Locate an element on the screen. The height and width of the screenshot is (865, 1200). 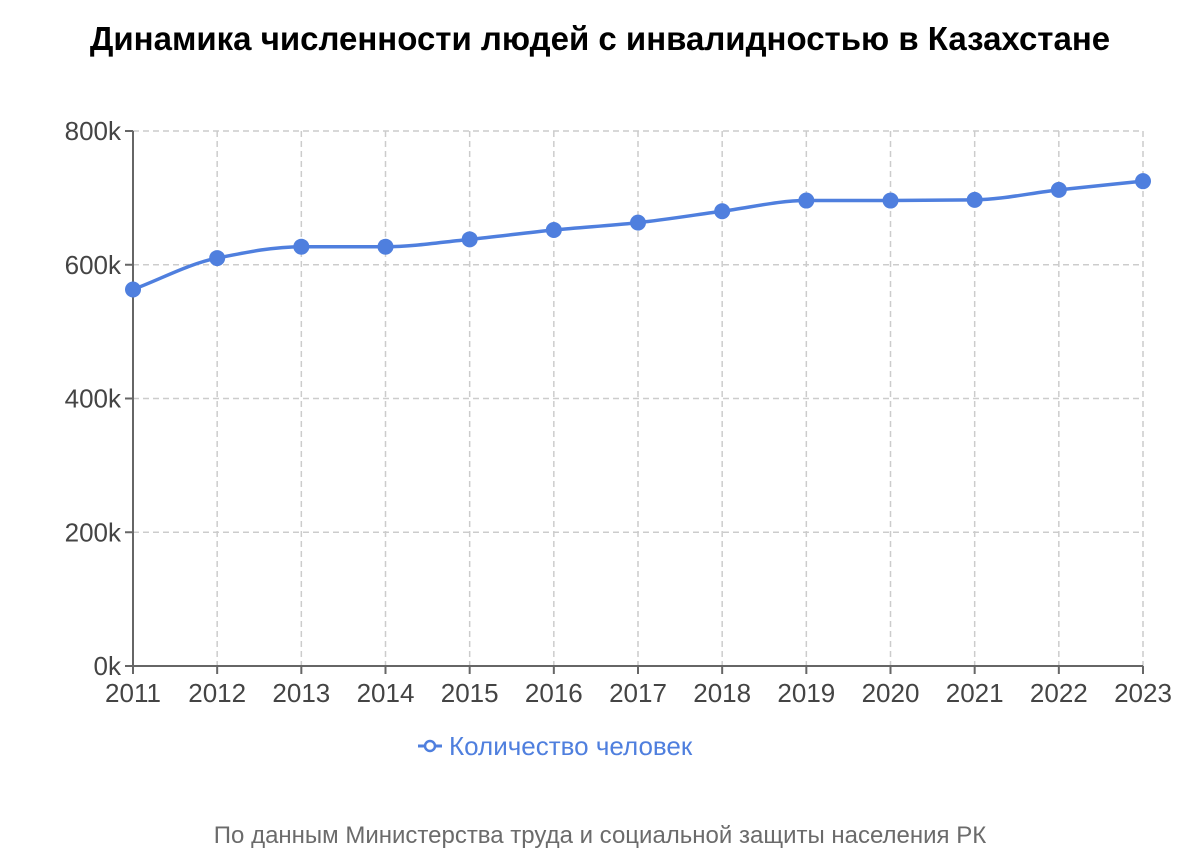
y-tick-labels: 0k 200k 400k 600k 800k is located at coordinates (93, 398).